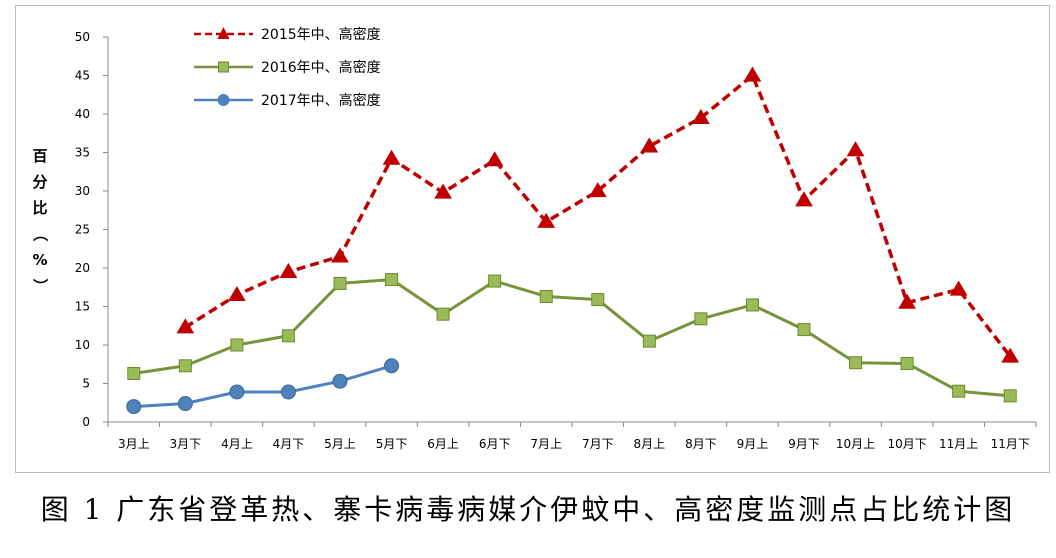 The height and width of the screenshot is (558, 1056). I want to click on x-tick-label: 5月上, so click(340, 444).